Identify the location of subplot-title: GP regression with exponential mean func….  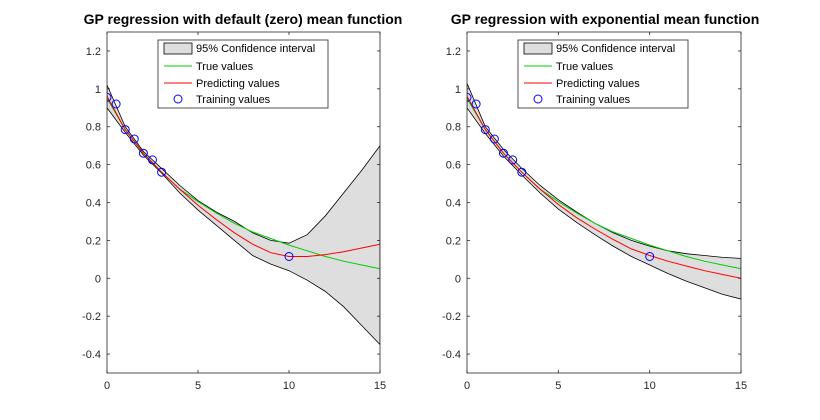
(605, 19).